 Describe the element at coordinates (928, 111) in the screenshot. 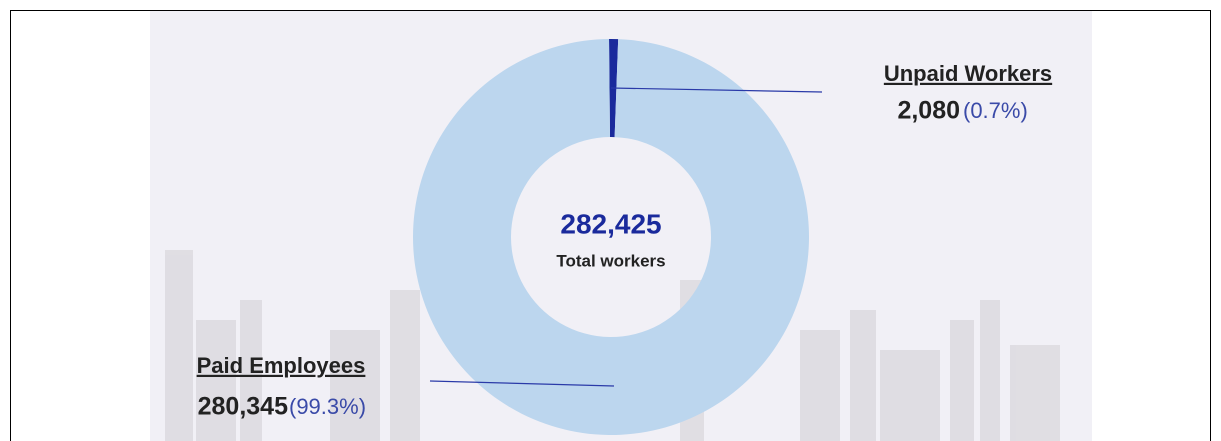

I see `value-label: 2,080` at that location.